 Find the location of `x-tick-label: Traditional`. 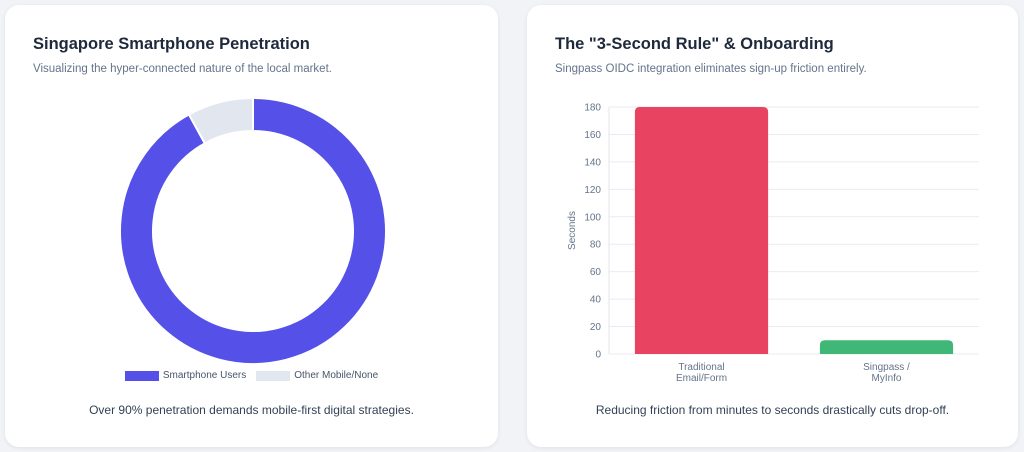

x-tick-label: Traditional is located at coordinates (701, 367).